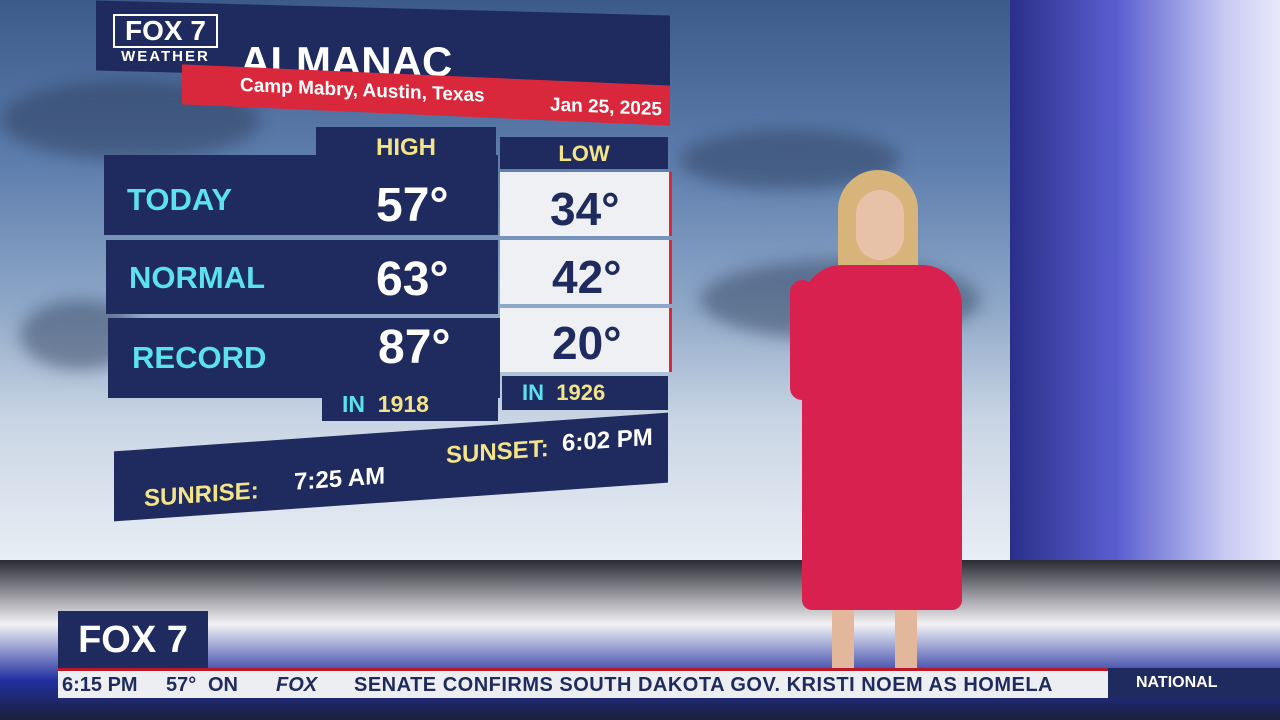 The width and height of the screenshot is (1280, 720). I want to click on low-today: 34°, so click(585, 209).